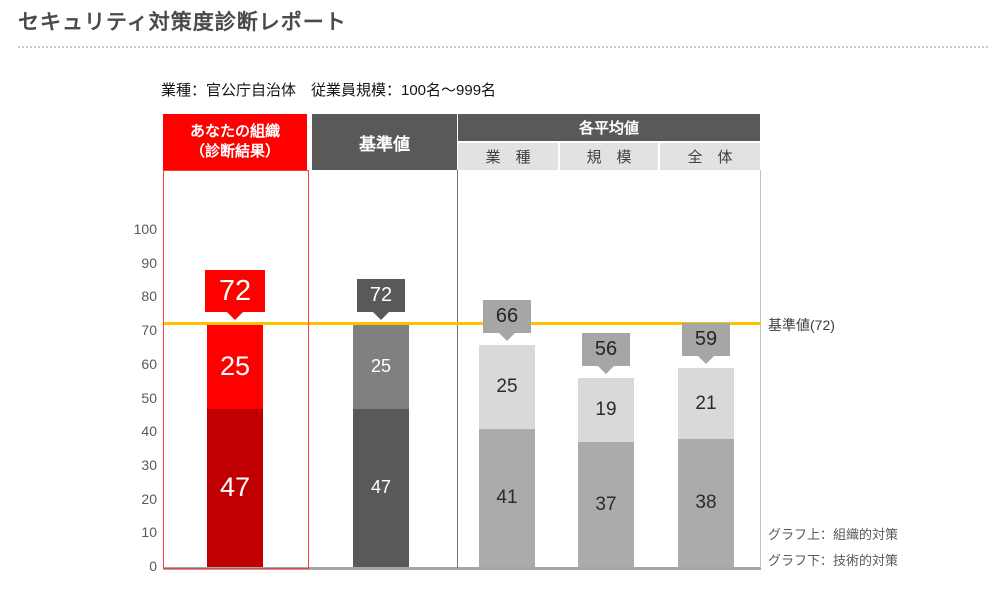 This screenshot has width=1003, height=592. What do you see at coordinates (384, 142) in the screenshot?
I see `baseline-header: 基準値` at bounding box center [384, 142].